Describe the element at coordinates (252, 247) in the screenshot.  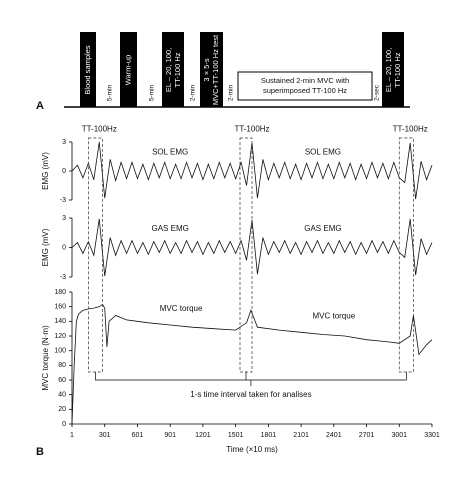
I see `data-line` at that location.